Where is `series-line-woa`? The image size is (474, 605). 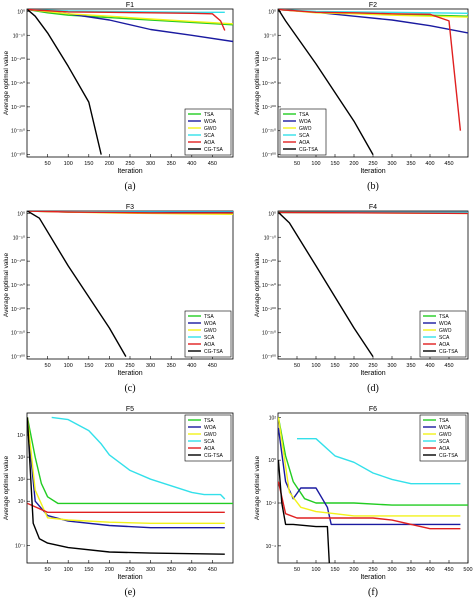 series-line-woa is located at coordinates (126, 475).